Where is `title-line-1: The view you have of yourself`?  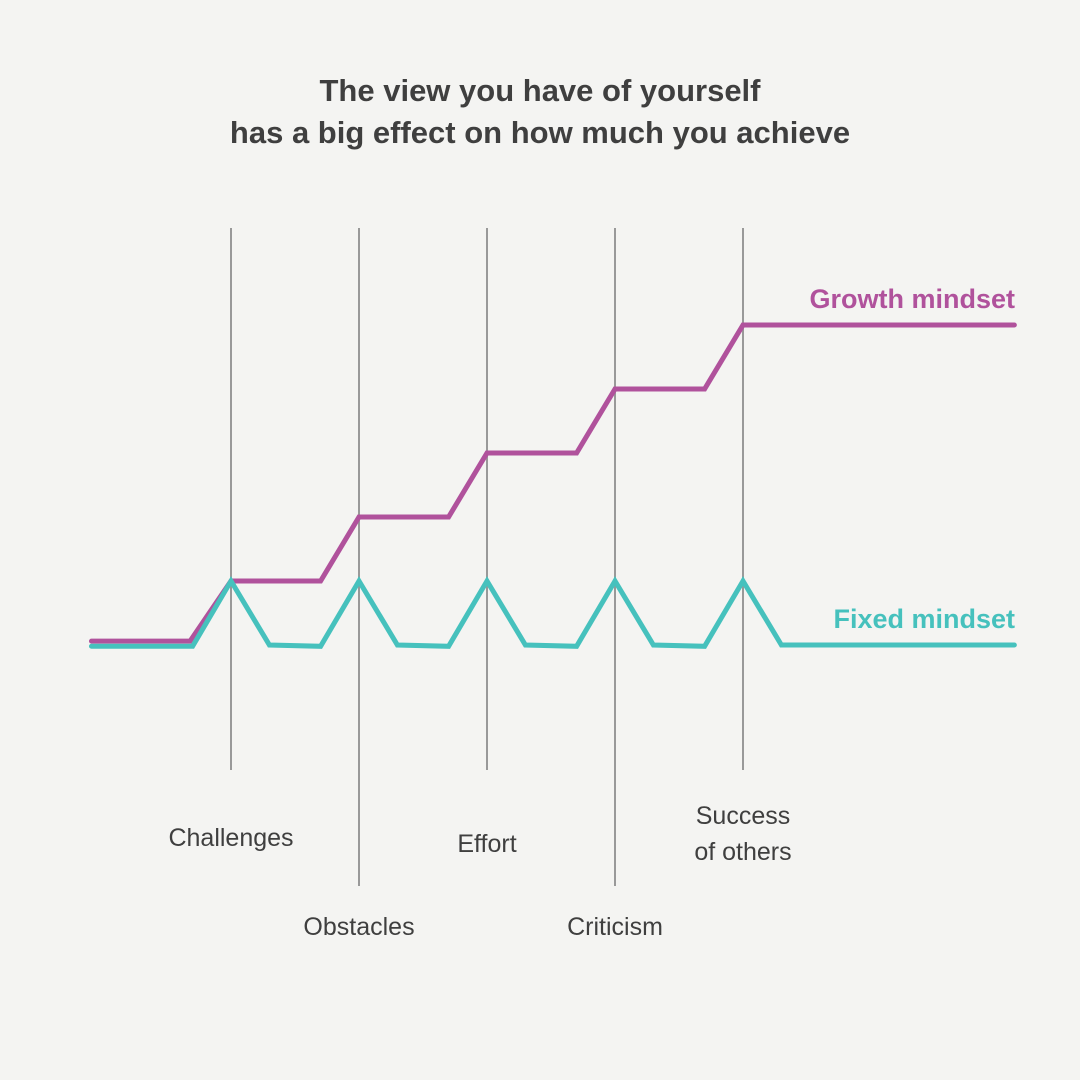
title-line-1: The view you have of yourself is located at coordinates (540, 90).